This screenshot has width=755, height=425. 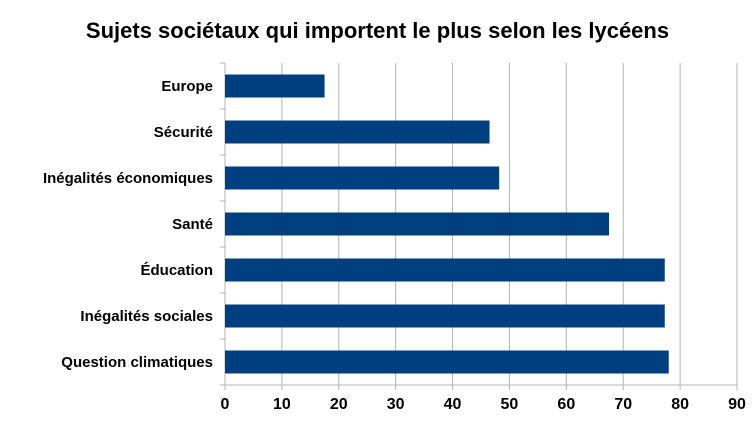 What do you see at coordinates (192, 224) in the screenshot?
I see `category-label: Santé` at bounding box center [192, 224].